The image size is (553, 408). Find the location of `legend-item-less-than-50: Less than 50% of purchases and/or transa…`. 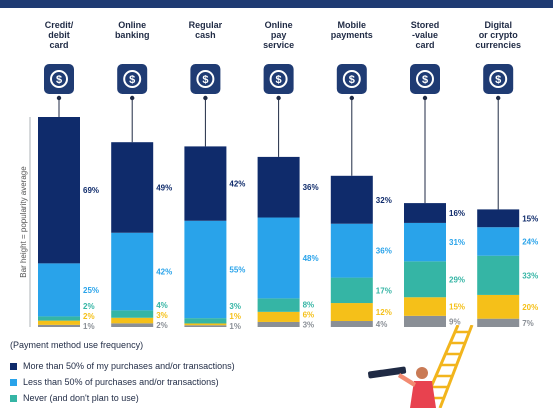

legend-item-less-than-50: Less than 50% of purchases and/or transa… is located at coordinates (175, 382).